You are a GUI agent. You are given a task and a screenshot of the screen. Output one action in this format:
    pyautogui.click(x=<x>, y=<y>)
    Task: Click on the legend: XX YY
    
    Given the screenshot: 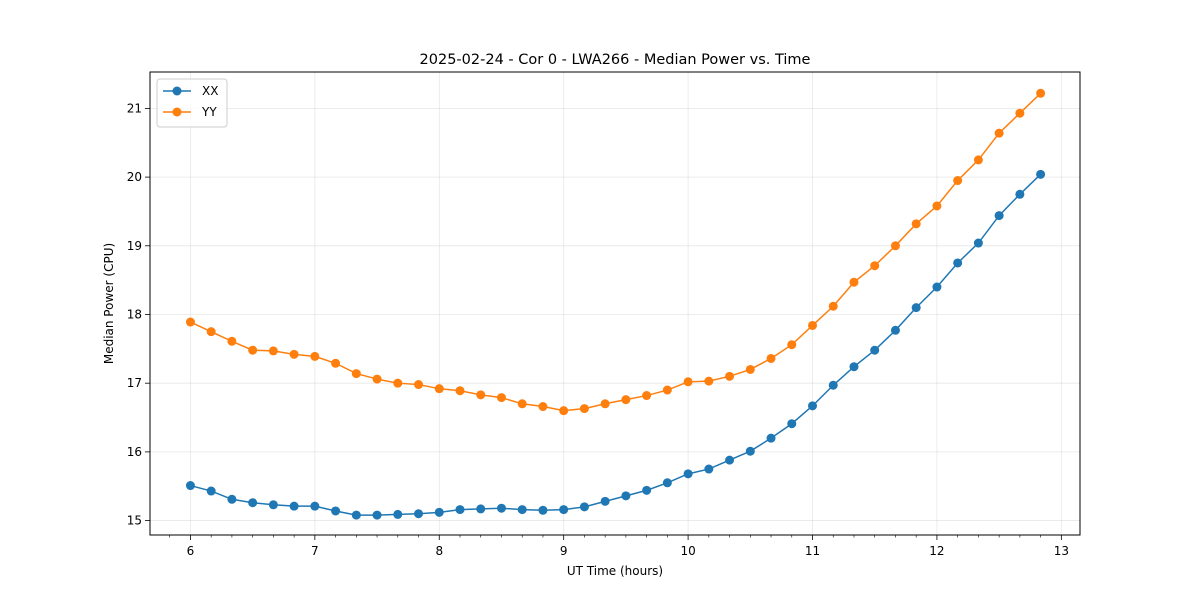 What is the action you would take?
    pyautogui.click(x=192, y=103)
    